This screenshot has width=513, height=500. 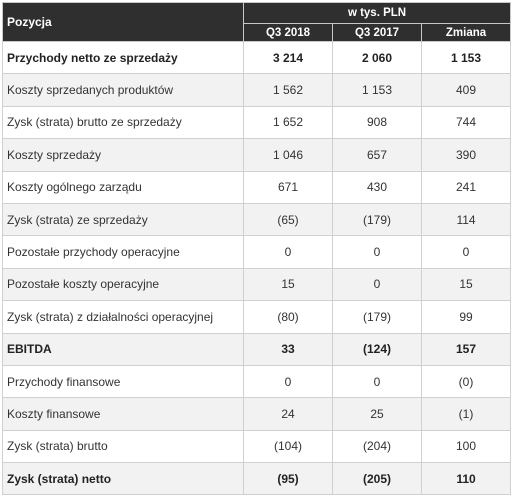 What do you see at coordinates (123, 90) in the screenshot?
I see `row-label: Koszty sprzedanych produktów` at bounding box center [123, 90].